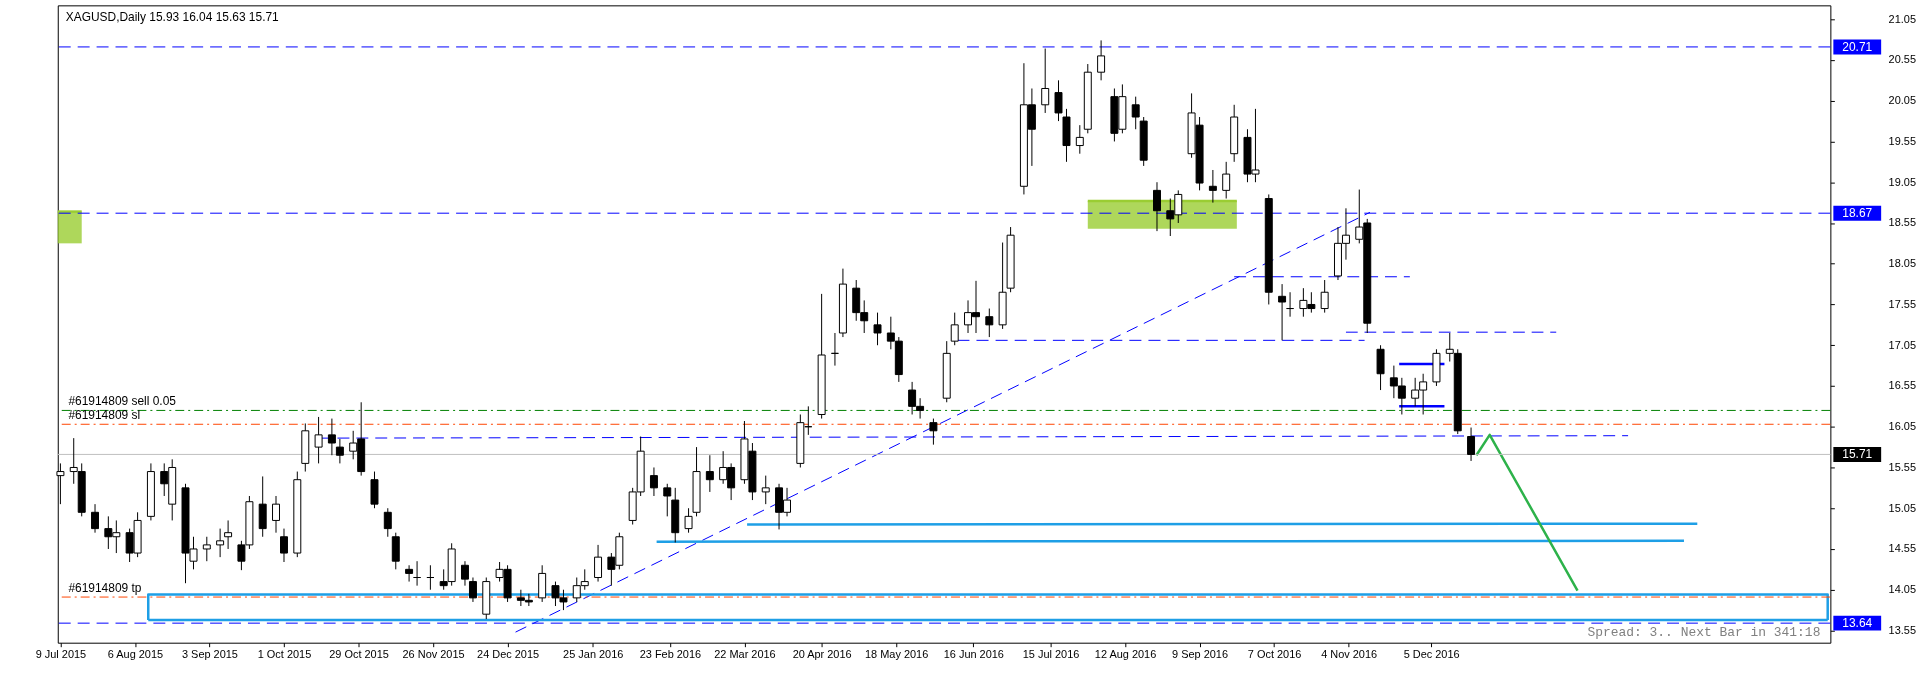 This screenshot has height=680, width=1918. Describe the element at coordinates (1902, 466) in the screenshot. I see `y-tick-label: 15.55` at that location.